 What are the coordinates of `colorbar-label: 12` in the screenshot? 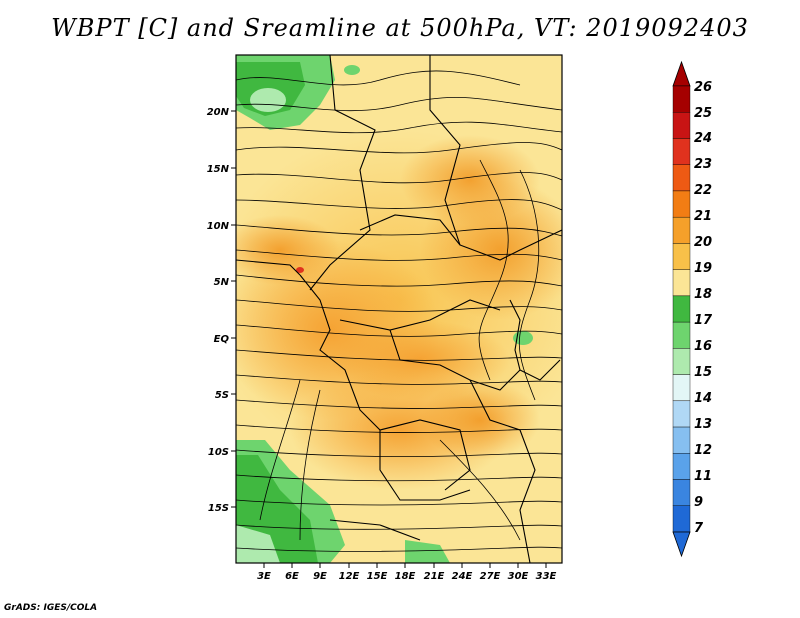 It's located at (703, 450).